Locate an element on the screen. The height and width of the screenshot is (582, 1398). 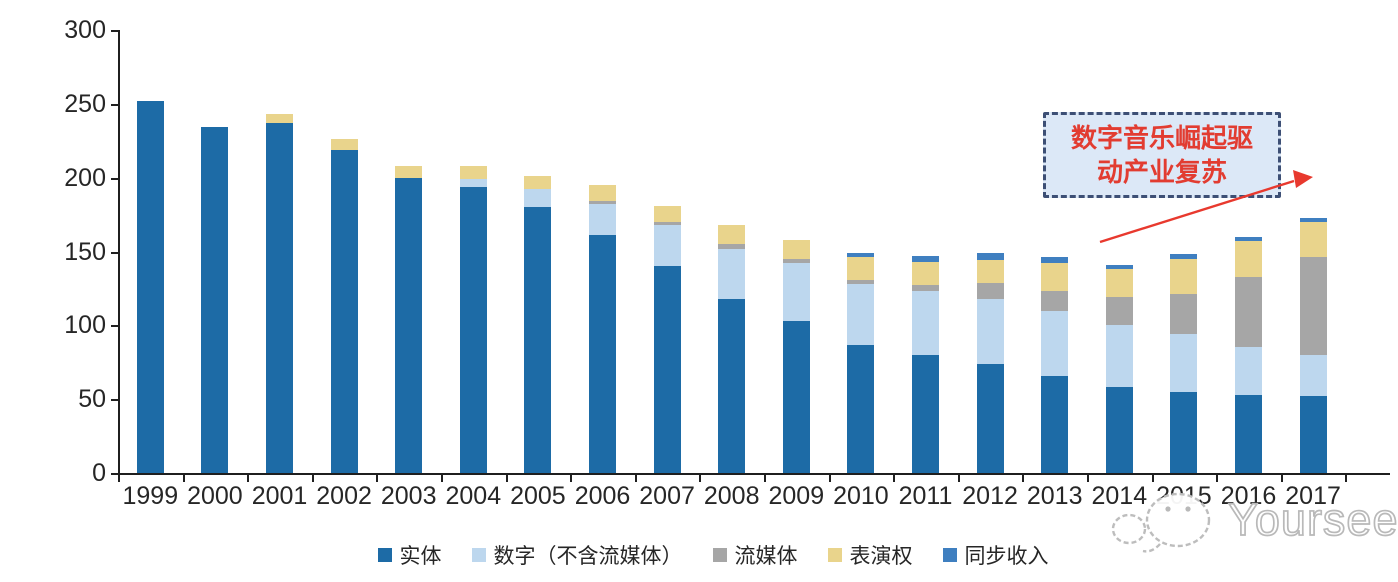
annotation-line2: 动产业复苏 is located at coordinates (1161, 172).